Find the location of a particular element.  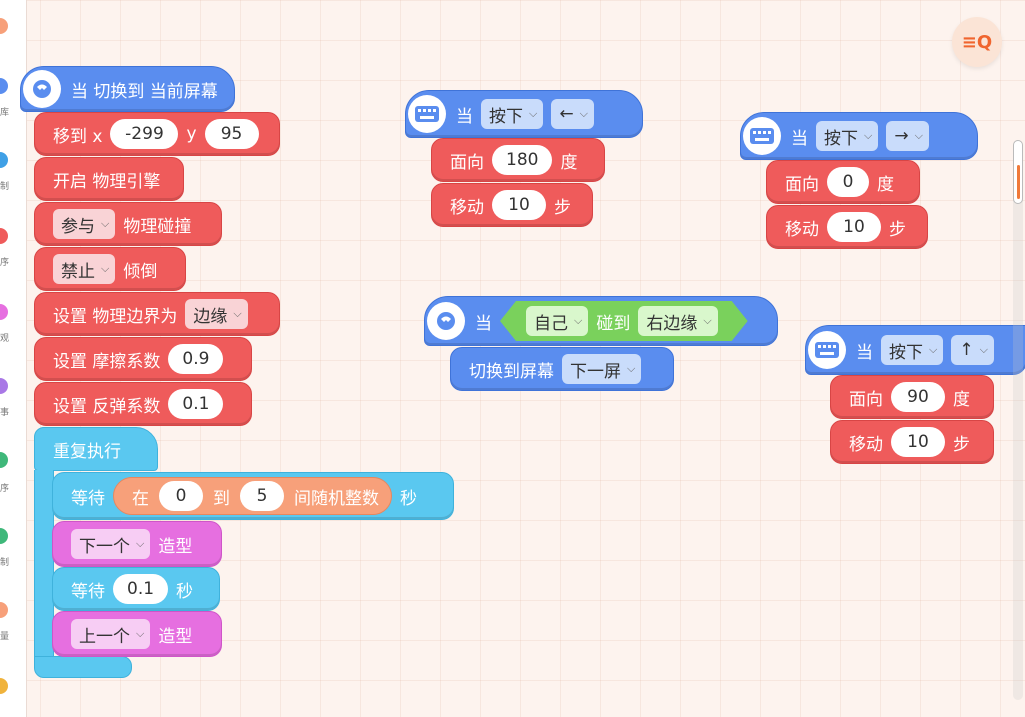

physics-on-block: 开启 物理引擎 is located at coordinates (109, 179).